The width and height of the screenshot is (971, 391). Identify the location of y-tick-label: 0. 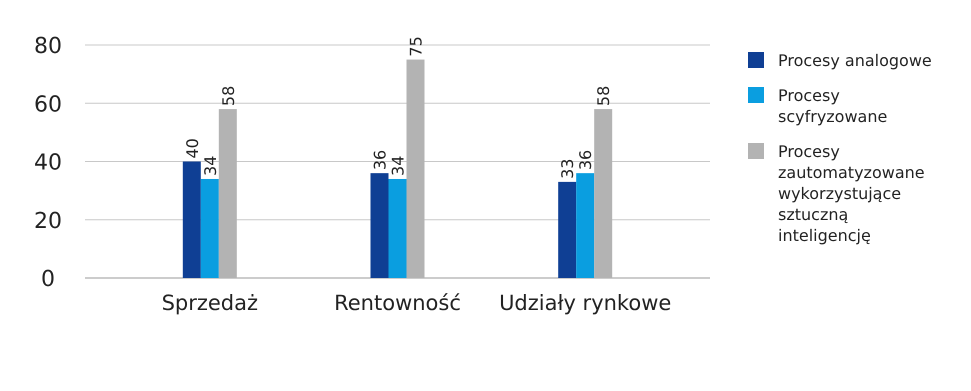
(48, 279).